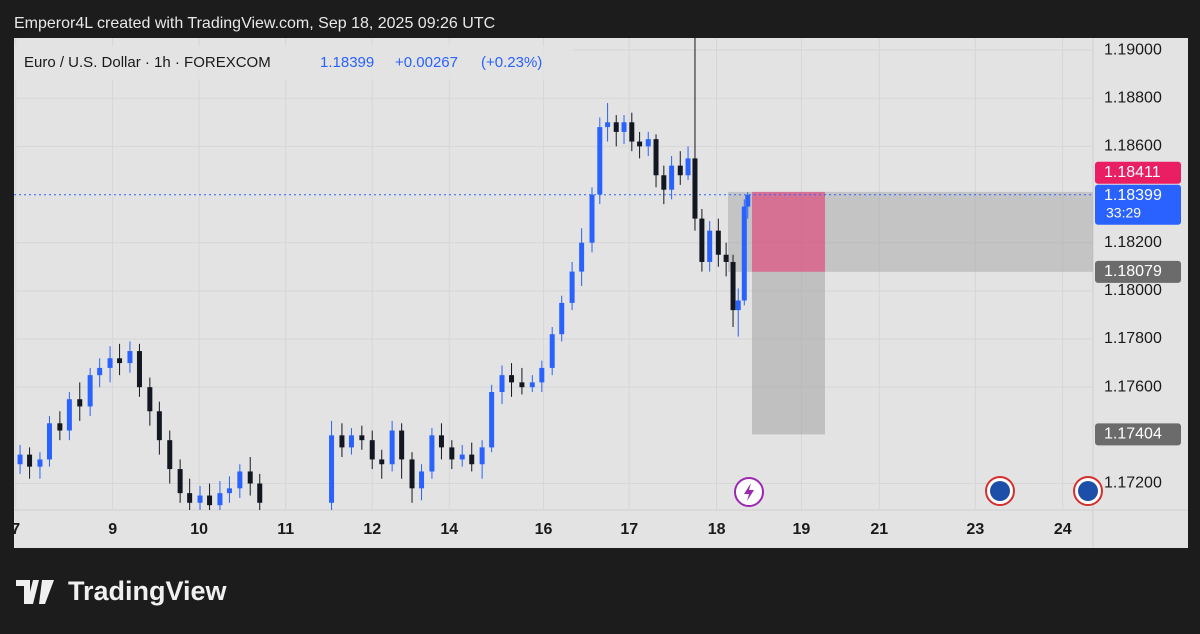  I want to click on last-price-label: 1.18399, so click(1133, 195).